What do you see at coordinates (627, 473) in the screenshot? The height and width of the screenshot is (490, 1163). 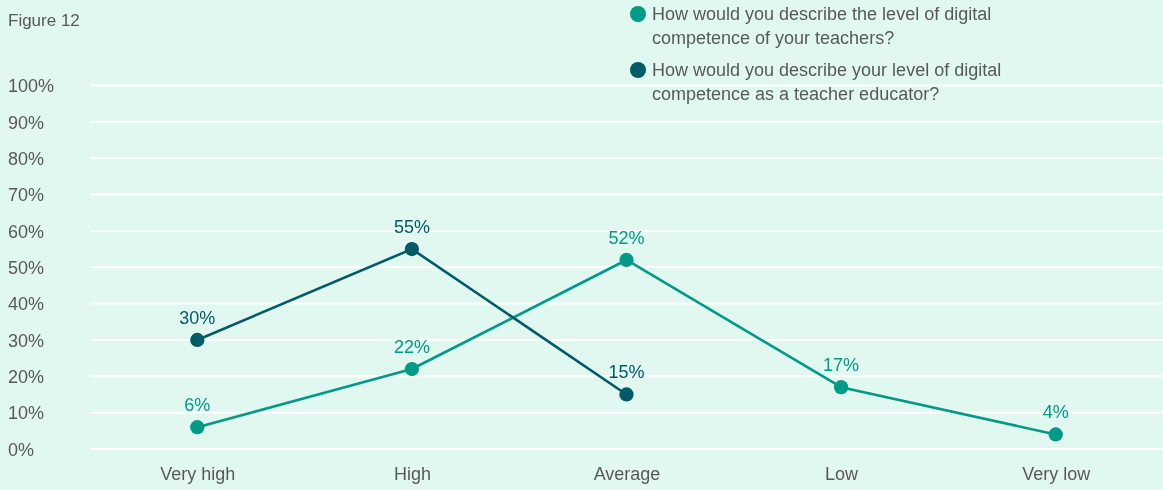 I see `x-tick-label: Average` at bounding box center [627, 473].